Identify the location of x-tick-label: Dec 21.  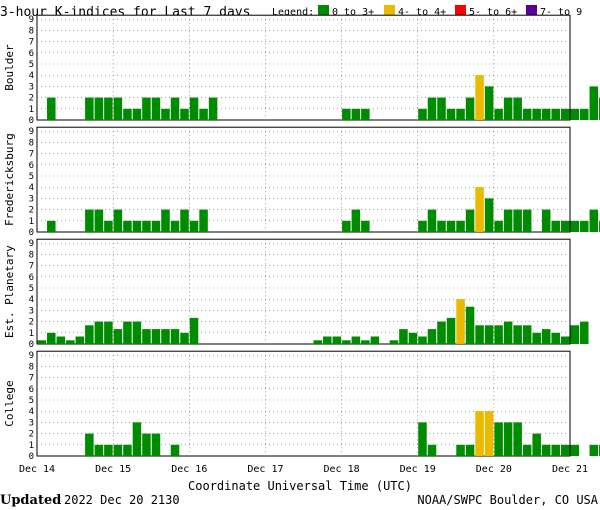
(570, 469).